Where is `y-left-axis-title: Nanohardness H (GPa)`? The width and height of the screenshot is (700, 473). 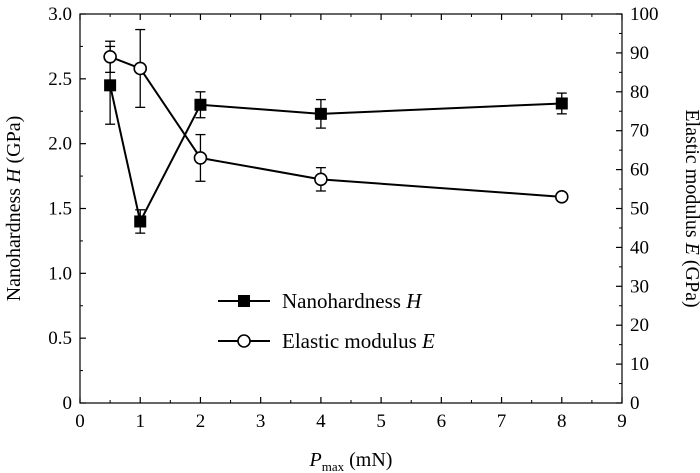
y-left-axis-title: Nanohardness H (GPa) is located at coordinates (14, 209).